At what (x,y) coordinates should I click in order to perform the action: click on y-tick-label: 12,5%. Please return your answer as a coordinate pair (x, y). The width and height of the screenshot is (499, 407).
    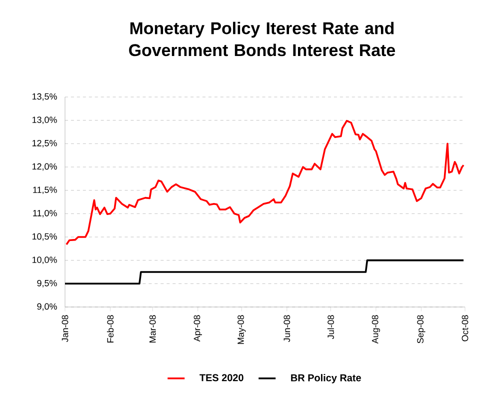
    Looking at the image, I should click on (44, 144).